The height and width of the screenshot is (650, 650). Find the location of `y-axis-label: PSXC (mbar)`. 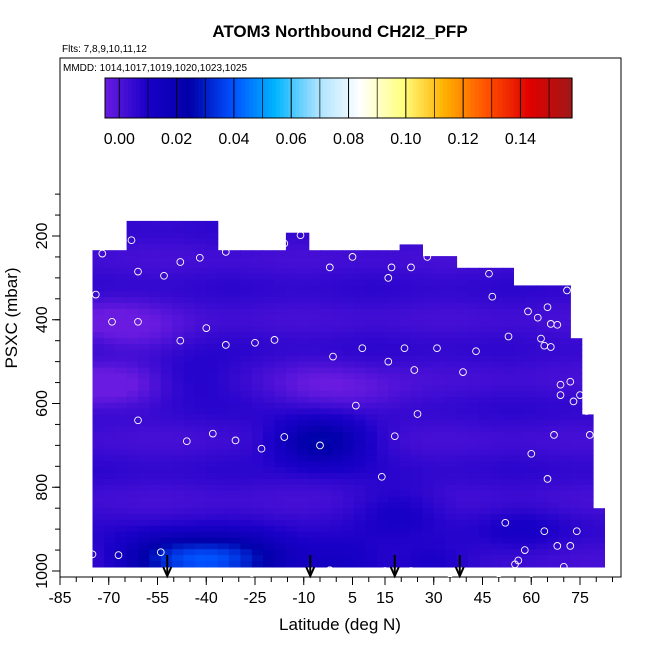

y-axis-label: PSXC (mbar) is located at coordinates (11, 317).